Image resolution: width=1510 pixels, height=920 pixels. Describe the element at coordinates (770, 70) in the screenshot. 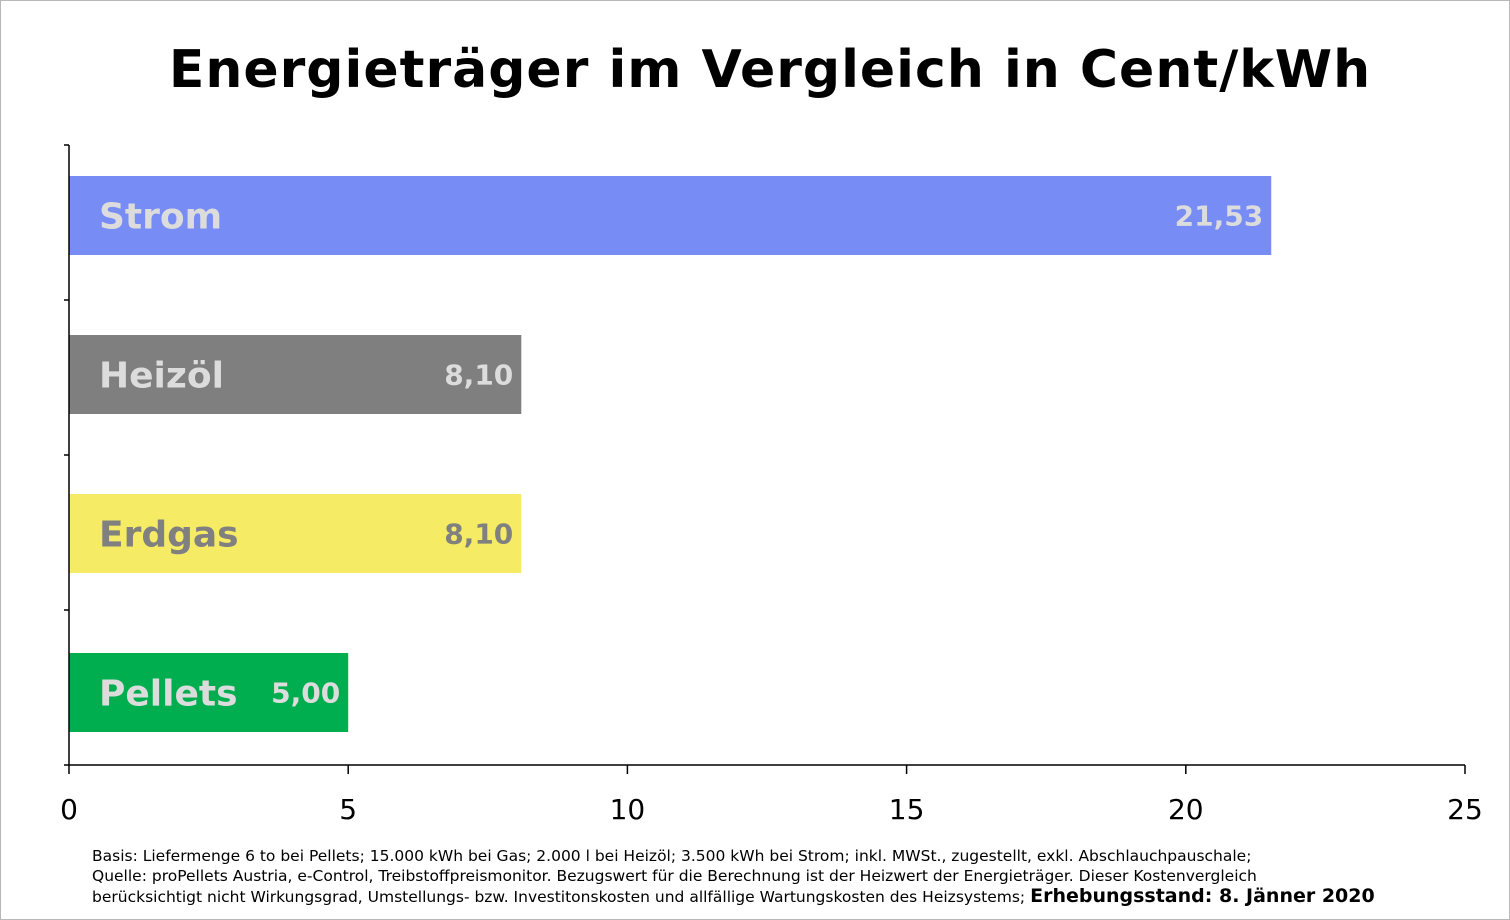

I see `chart-title: Energieträger im Vergleich in Cent/kWh` at that location.